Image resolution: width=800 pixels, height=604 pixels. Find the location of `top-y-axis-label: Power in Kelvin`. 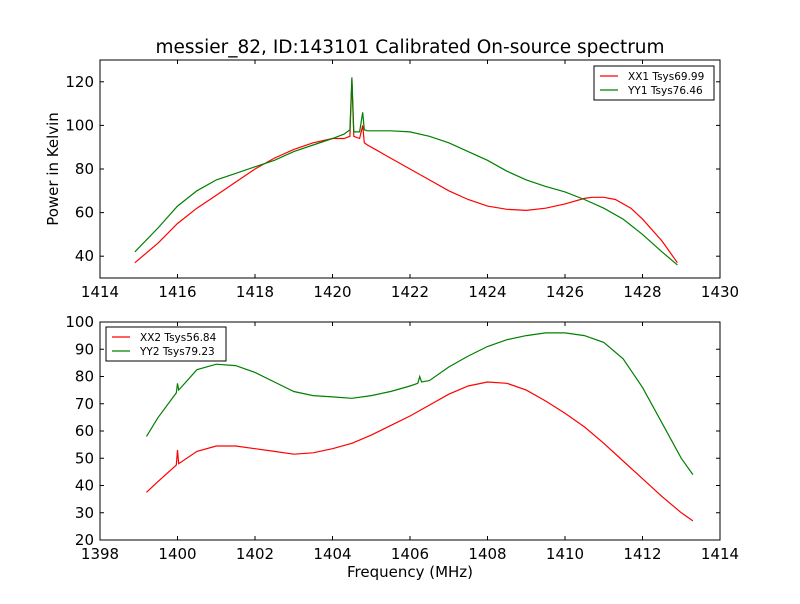

top-y-axis-label: Power in Kelvin is located at coordinates (53, 169).